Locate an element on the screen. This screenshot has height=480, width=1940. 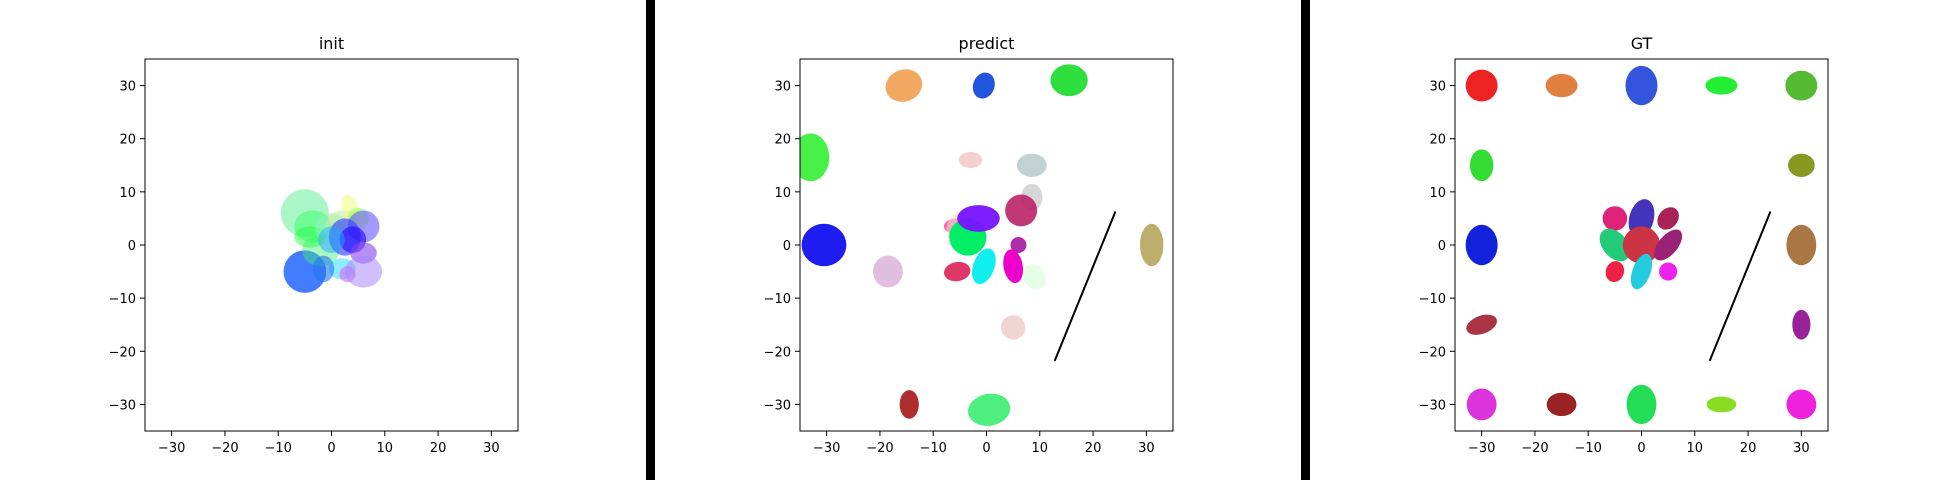
plot-area-init is located at coordinates (331, 241).